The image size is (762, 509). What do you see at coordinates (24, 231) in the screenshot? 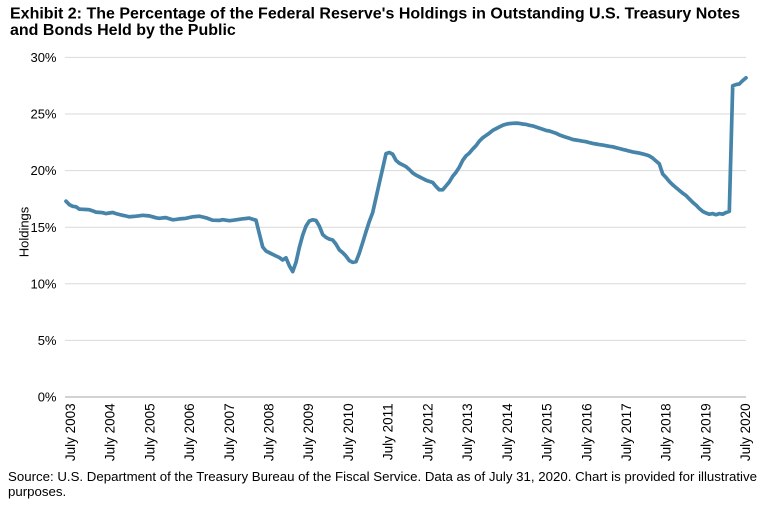
I see `svg-text: Holdings` at bounding box center [24, 231].